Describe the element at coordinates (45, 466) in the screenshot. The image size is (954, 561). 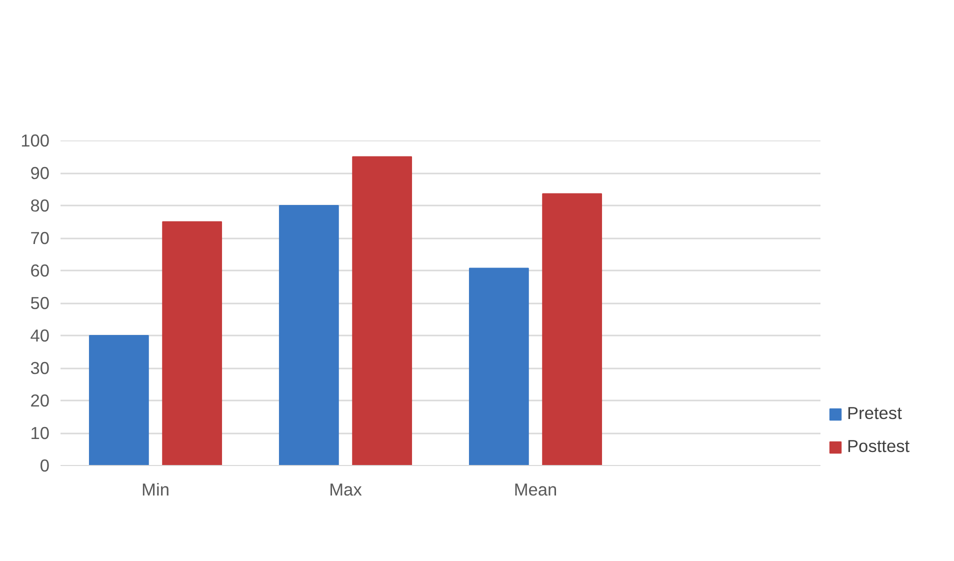
I see `y-tick-label: 0` at that location.